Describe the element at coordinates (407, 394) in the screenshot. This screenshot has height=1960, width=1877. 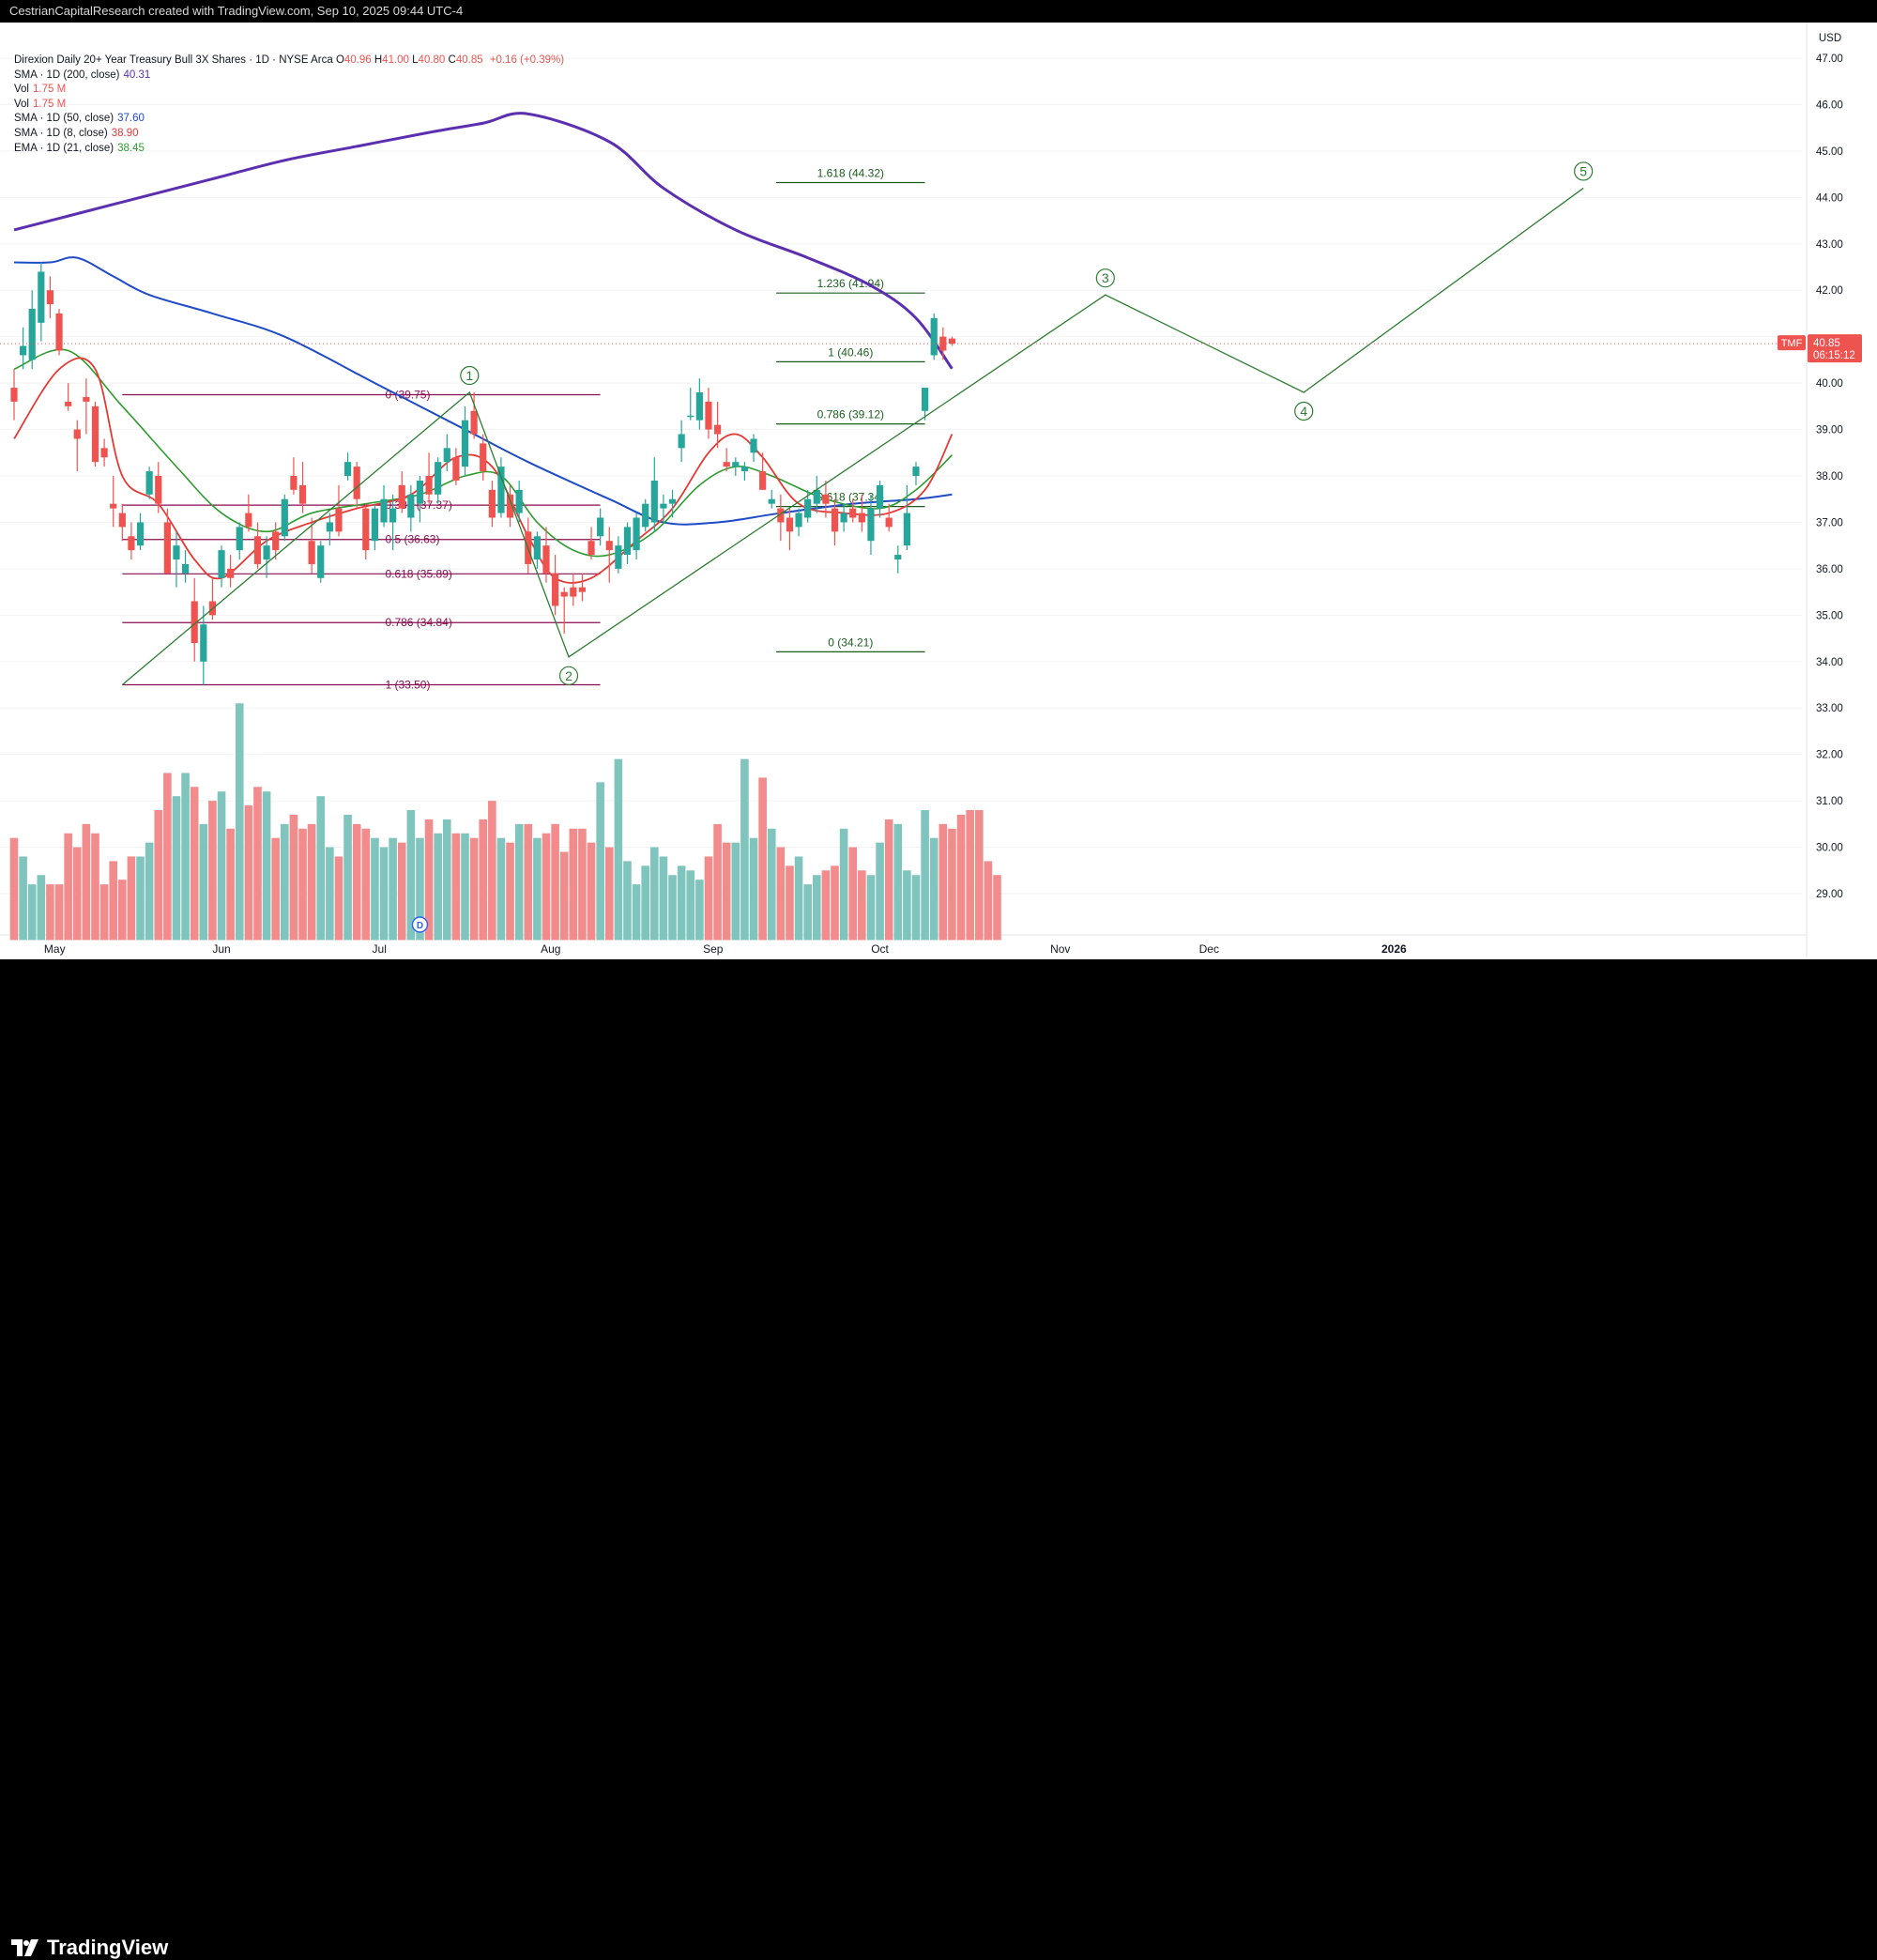
I see `fib-level-label: 0 (39.75)` at that location.